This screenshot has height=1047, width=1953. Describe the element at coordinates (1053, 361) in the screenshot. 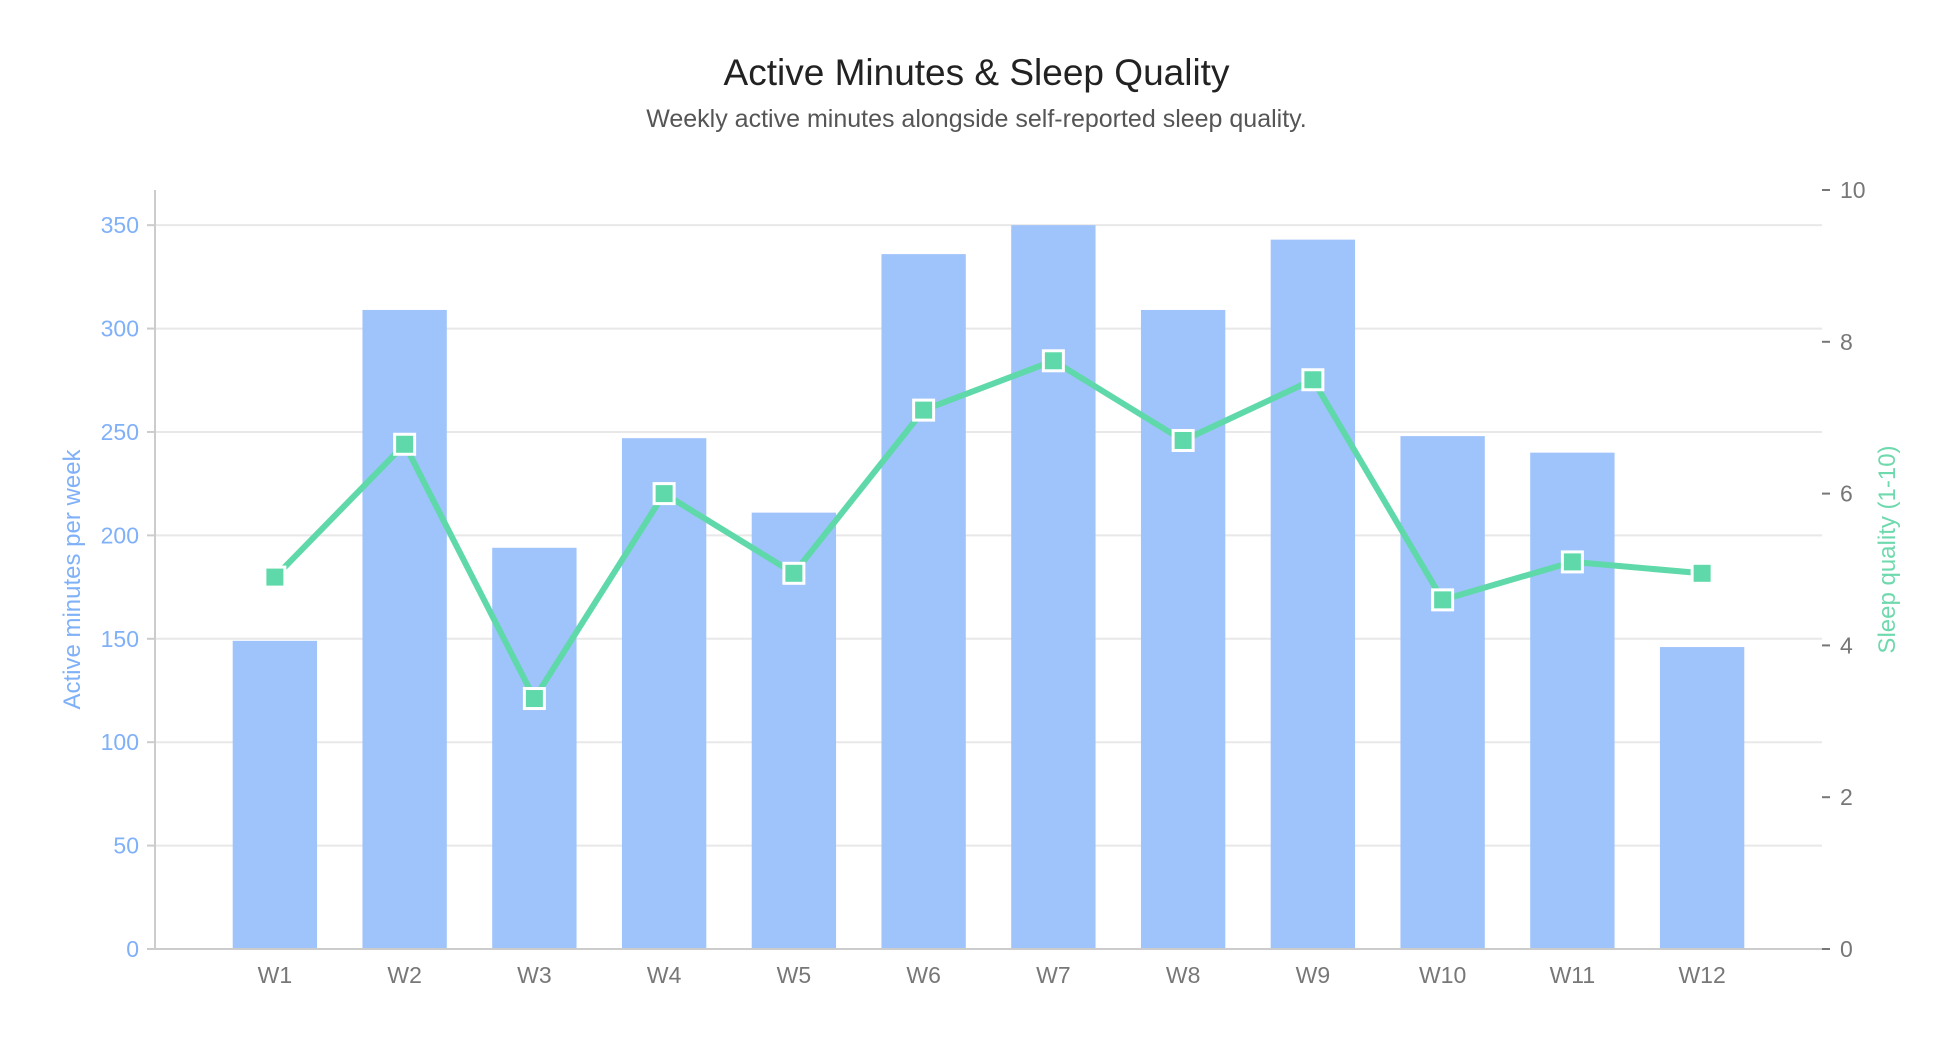

I see `sleep-marker-W7` at that location.